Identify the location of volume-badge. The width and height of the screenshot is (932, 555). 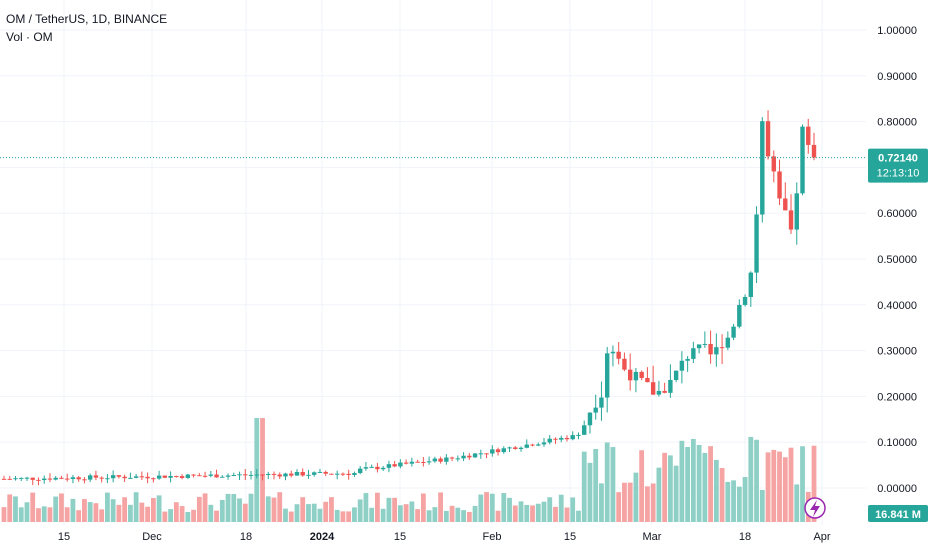
(898, 513).